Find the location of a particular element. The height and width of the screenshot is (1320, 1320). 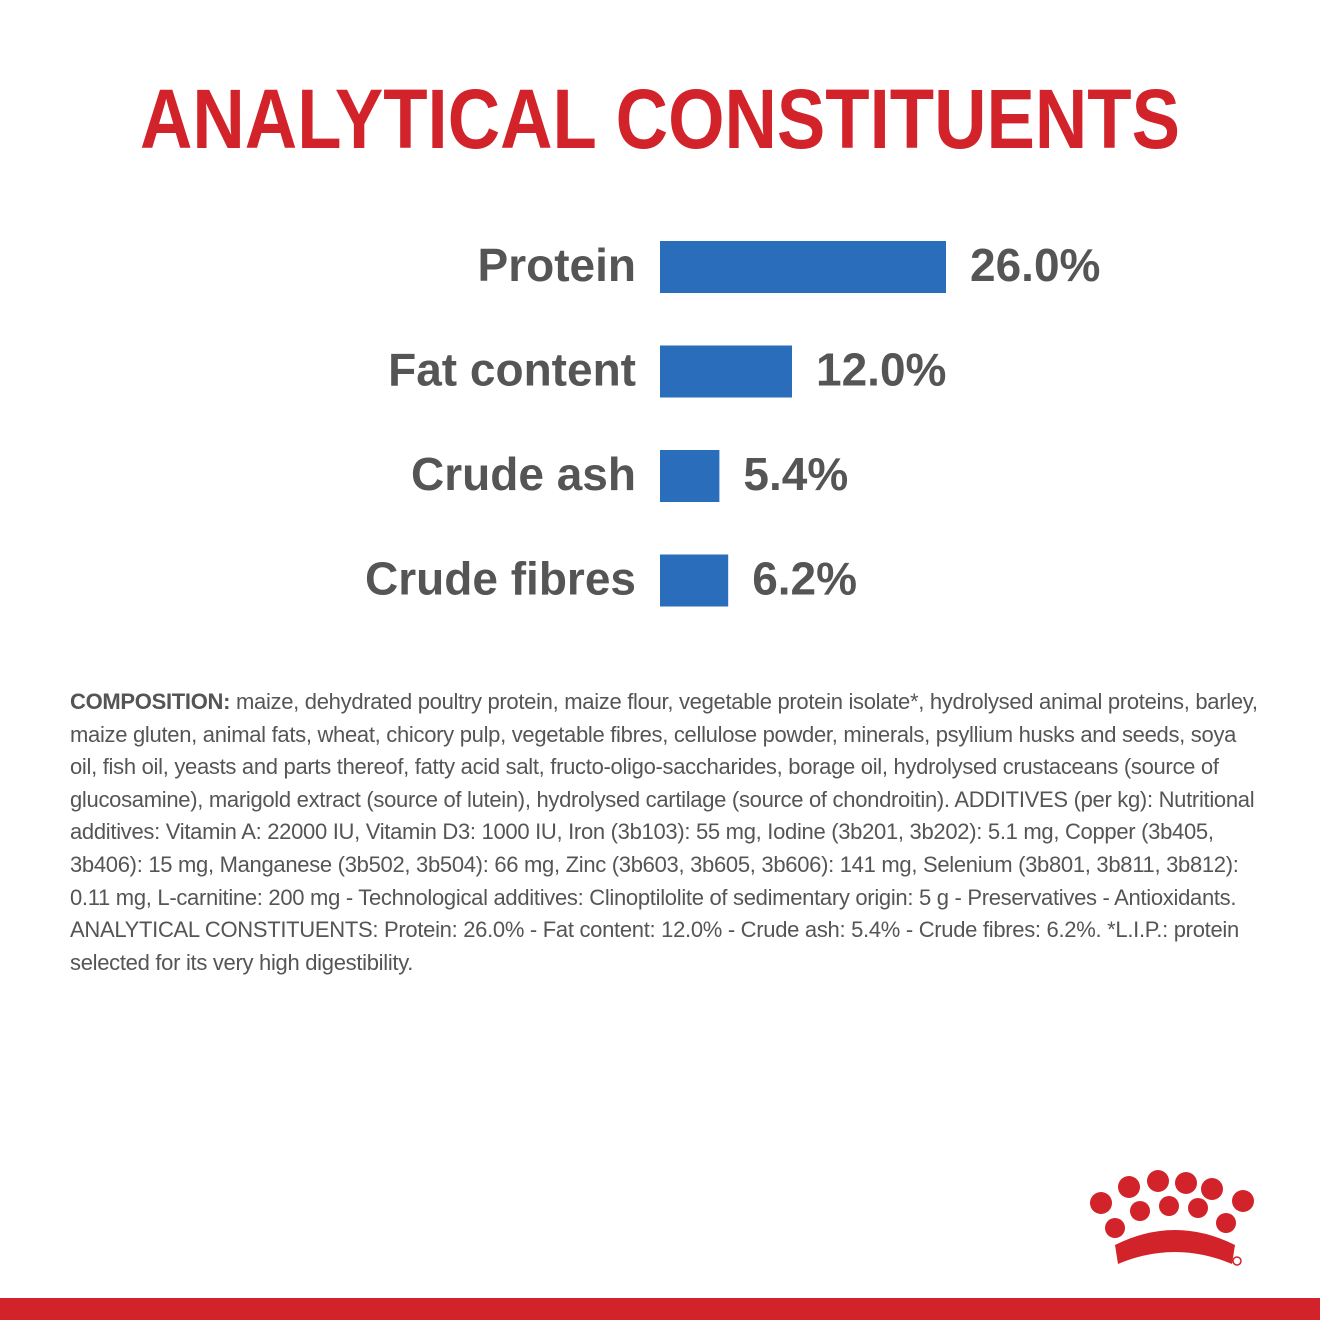

category-label: Crude ash is located at coordinates (523, 474).